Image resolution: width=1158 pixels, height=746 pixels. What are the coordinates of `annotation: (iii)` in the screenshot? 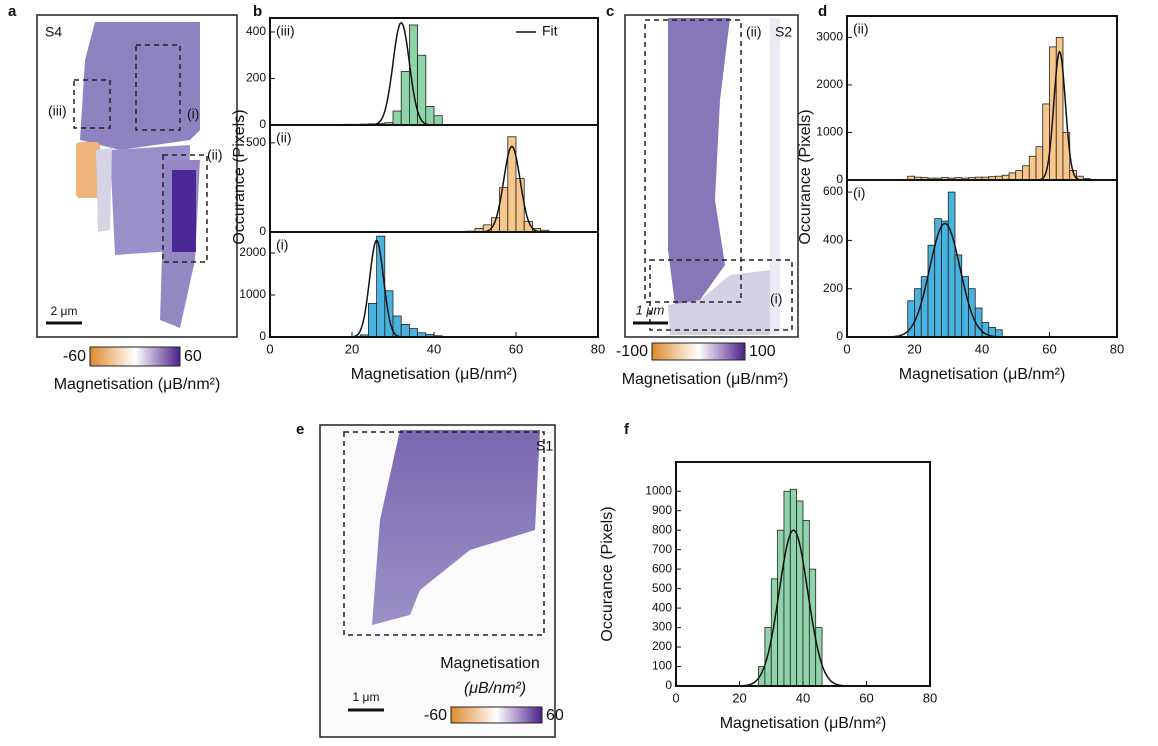 It's located at (285, 31).